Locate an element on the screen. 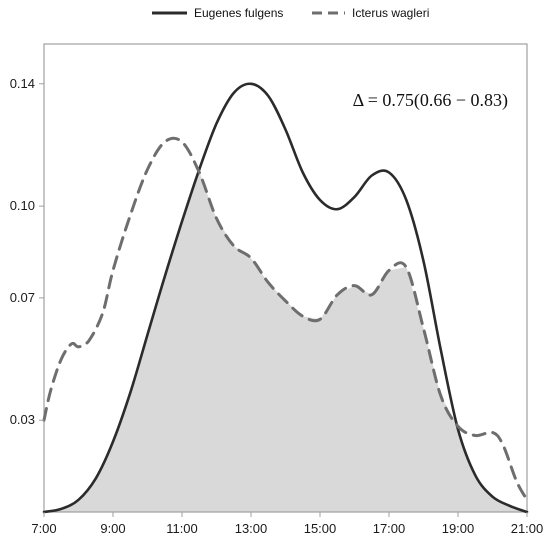  x-axis-ticks: 7:00 9:00 11:00 13:00 15:00 17:00 19:00 21:00 is located at coordinates (287, 524).